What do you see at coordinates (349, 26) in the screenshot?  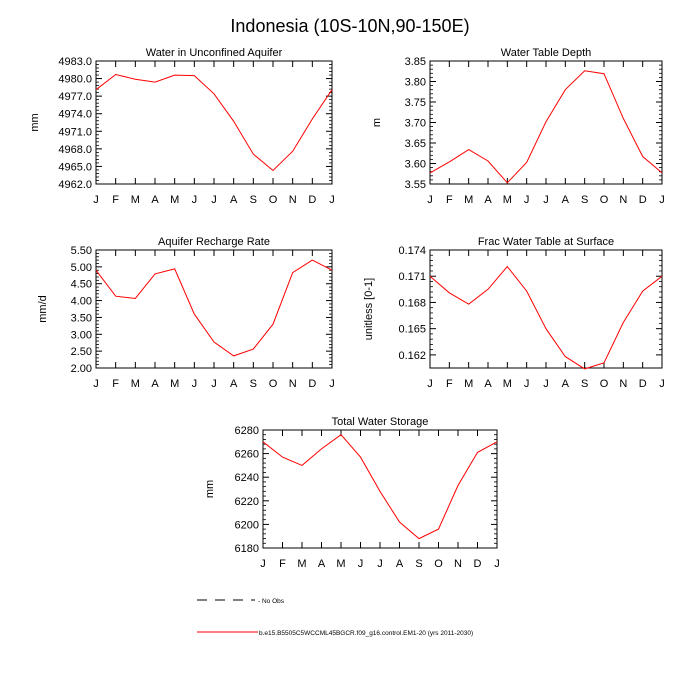 I see `figure-title: Indonesia (10S-10N,90-150E)` at bounding box center [349, 26].